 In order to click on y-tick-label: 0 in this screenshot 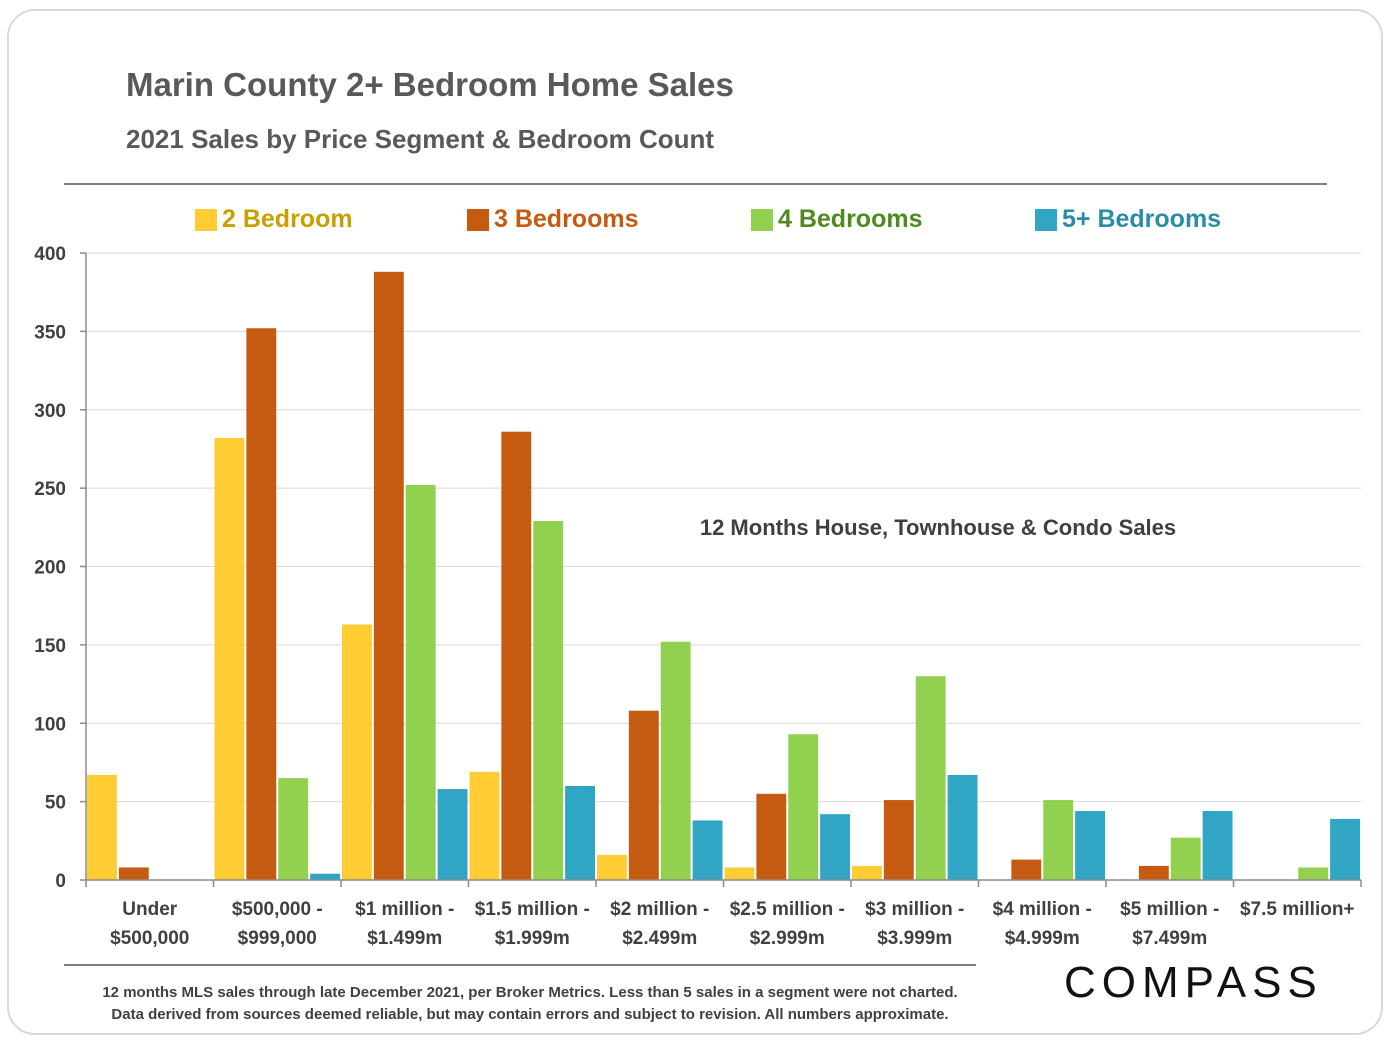, I will do `click(60, 881)`.